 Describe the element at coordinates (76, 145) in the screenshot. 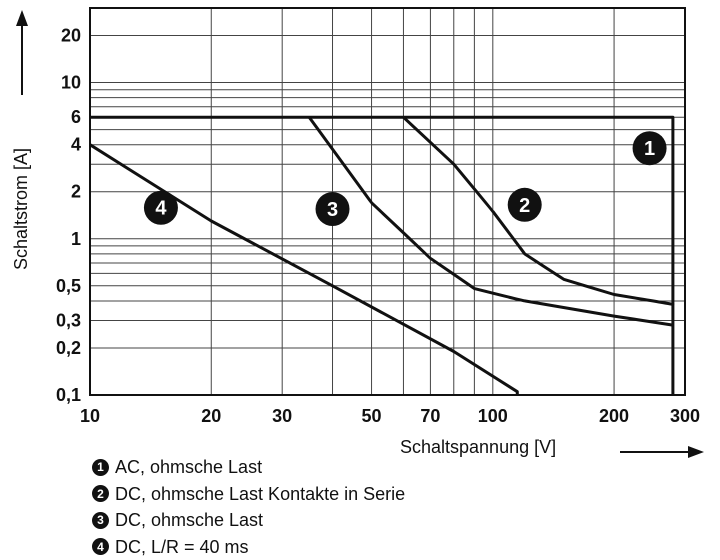

I see `y-tick-label-3: 4` at that location.